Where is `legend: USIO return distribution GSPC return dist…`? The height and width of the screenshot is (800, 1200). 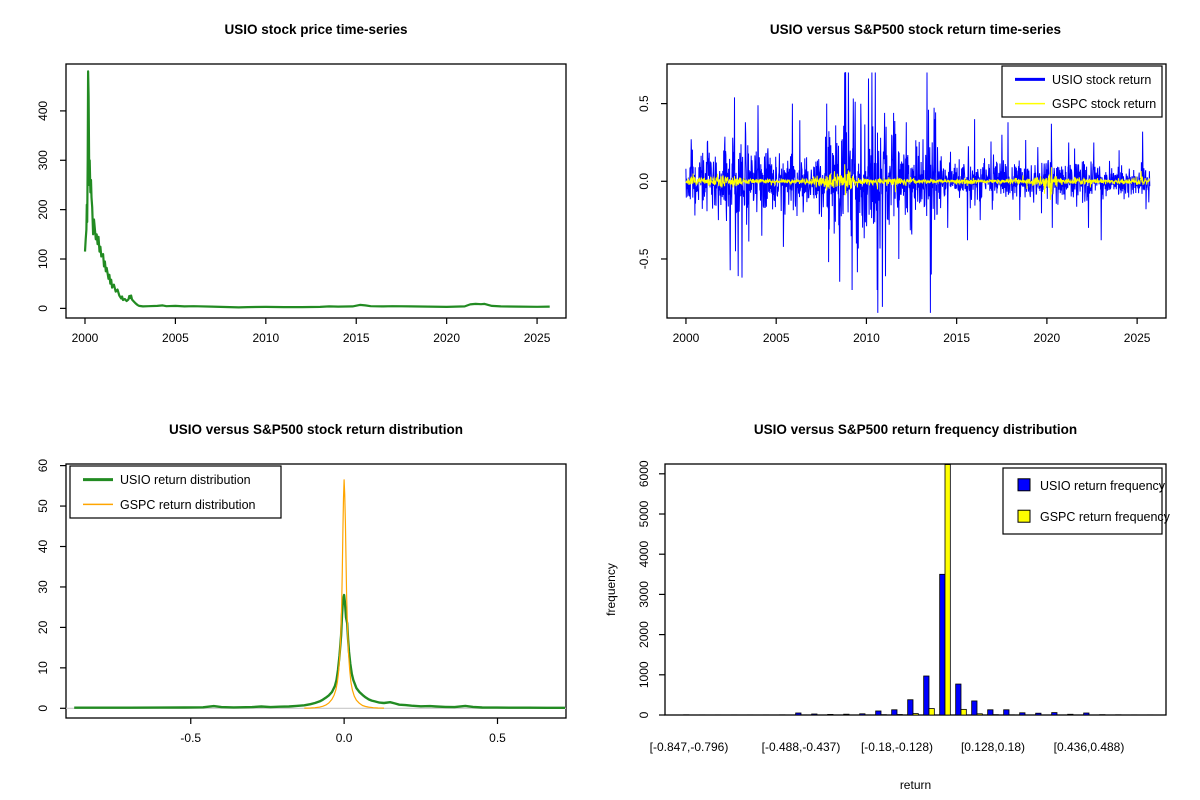
legend: USIO return distribution GSPC return dist… is located at coordinates (175, 492).